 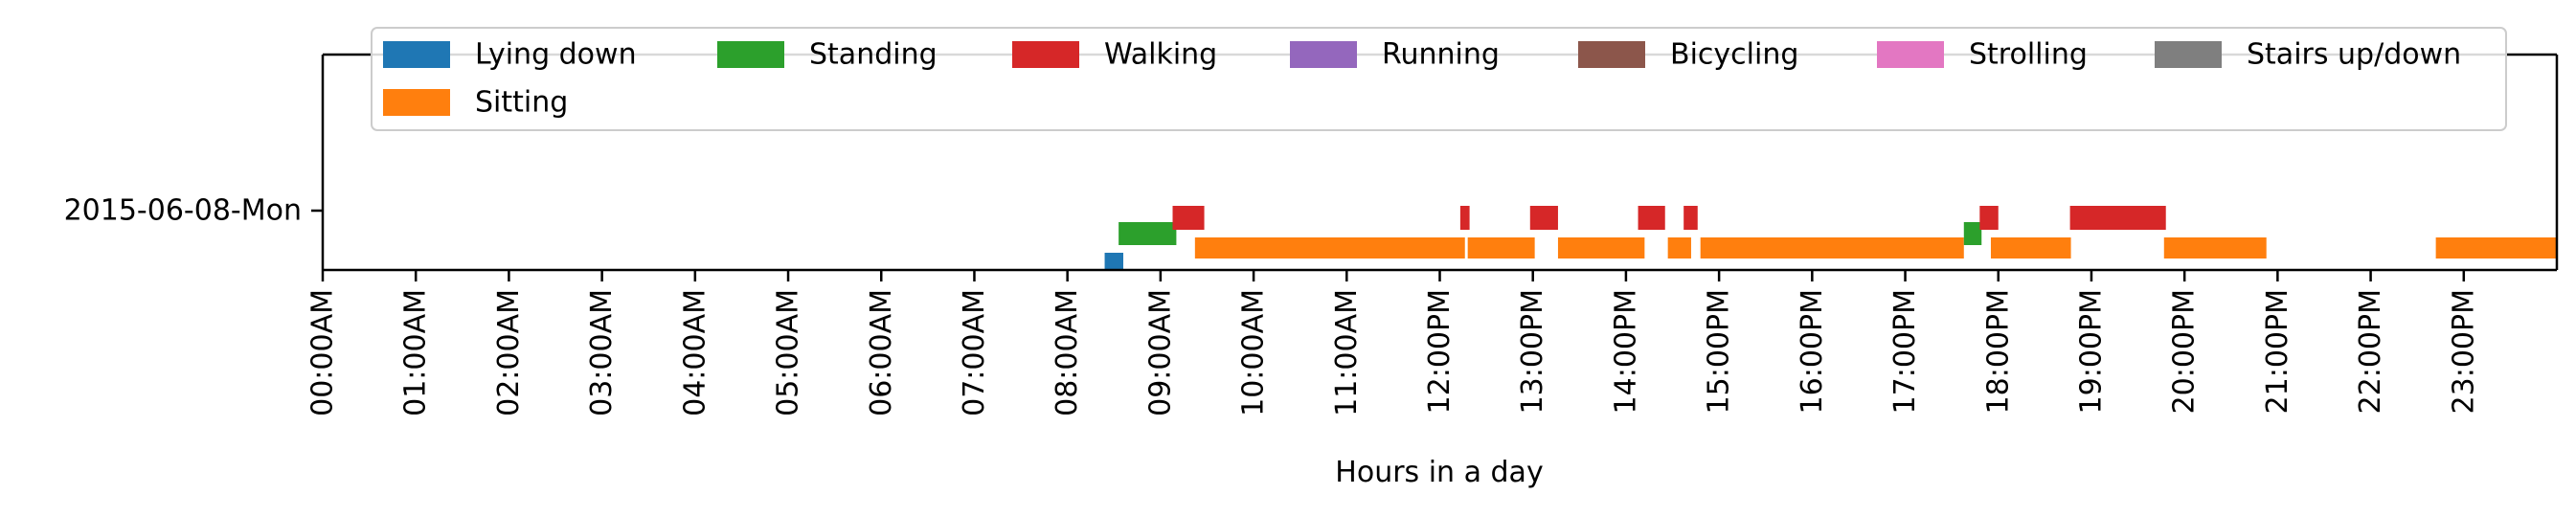 What do you see at coordinates (602, 352) in the screenshot?
I see `x-tick-label: 03:00AM` at bounding box center [602, 352].